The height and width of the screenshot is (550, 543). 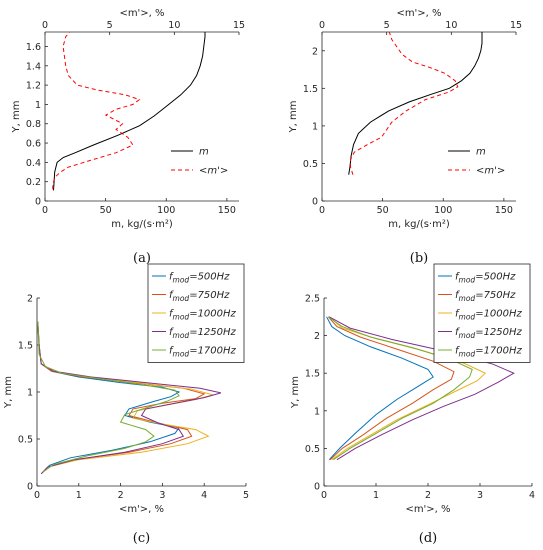 I want to click on y-tick-label: 1.6, so click(x=33, y=47).